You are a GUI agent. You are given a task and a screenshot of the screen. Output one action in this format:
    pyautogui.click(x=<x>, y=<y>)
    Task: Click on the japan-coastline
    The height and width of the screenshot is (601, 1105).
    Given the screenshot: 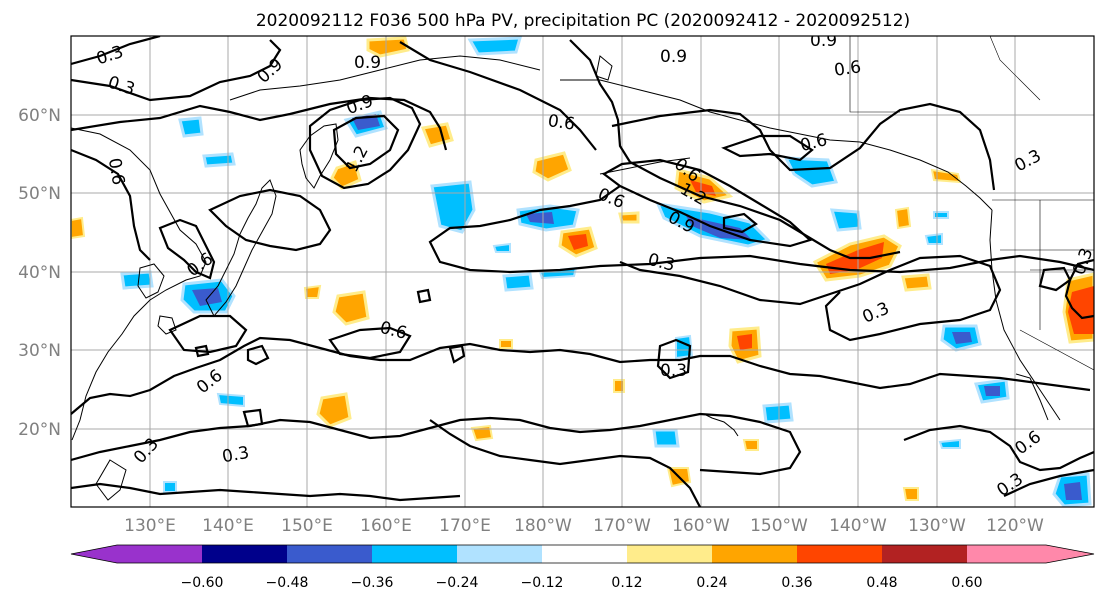 What is the action you would take?
    pyautogui.click(x=241, y=248)
    